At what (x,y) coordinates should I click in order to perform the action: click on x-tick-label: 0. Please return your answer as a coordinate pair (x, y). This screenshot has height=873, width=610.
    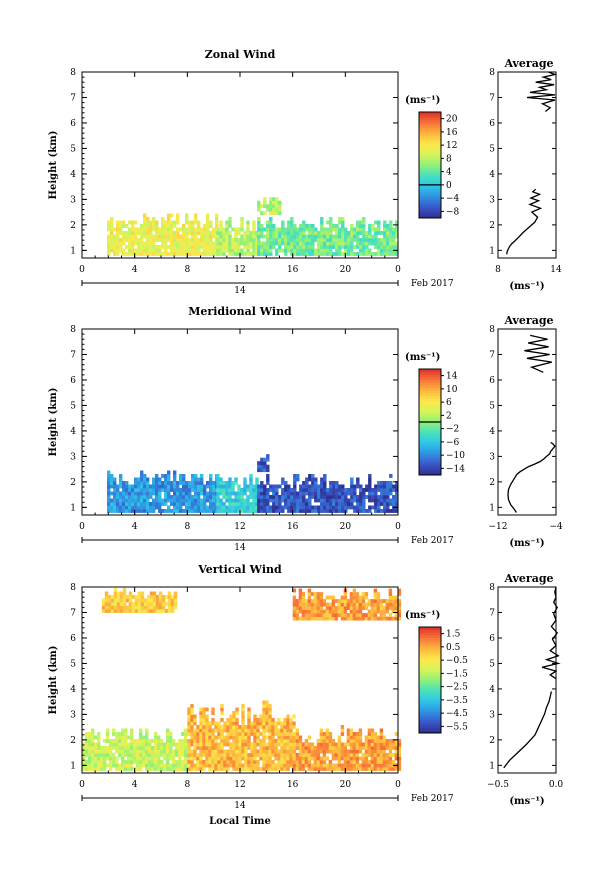
    Looking at the image, I should click on (398, 527).